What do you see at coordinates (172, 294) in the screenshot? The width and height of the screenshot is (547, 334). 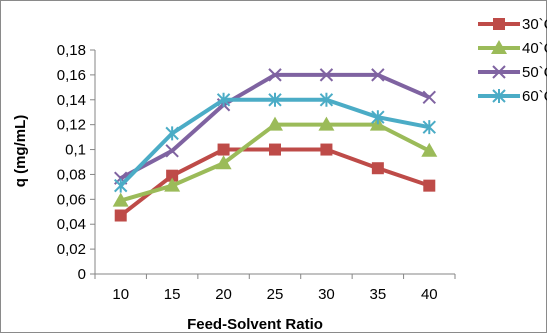 I see `x-tick-label: 15` at bounding box center [172, 294].